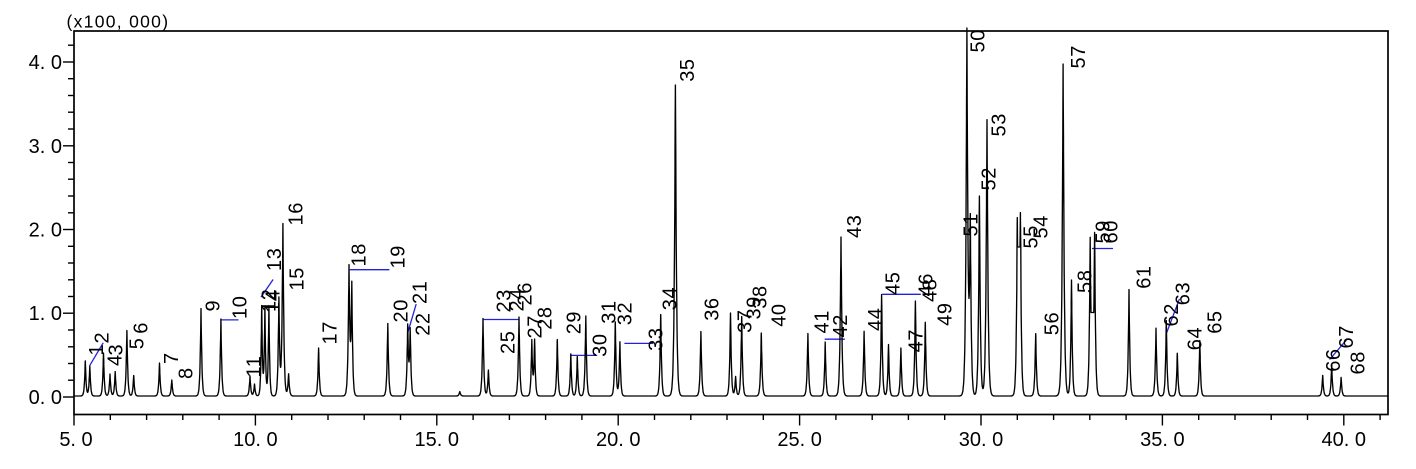 The width and height of the screenshot is (1416, 469). I want to click on svg-text: 25. 0, so click(799, 440).